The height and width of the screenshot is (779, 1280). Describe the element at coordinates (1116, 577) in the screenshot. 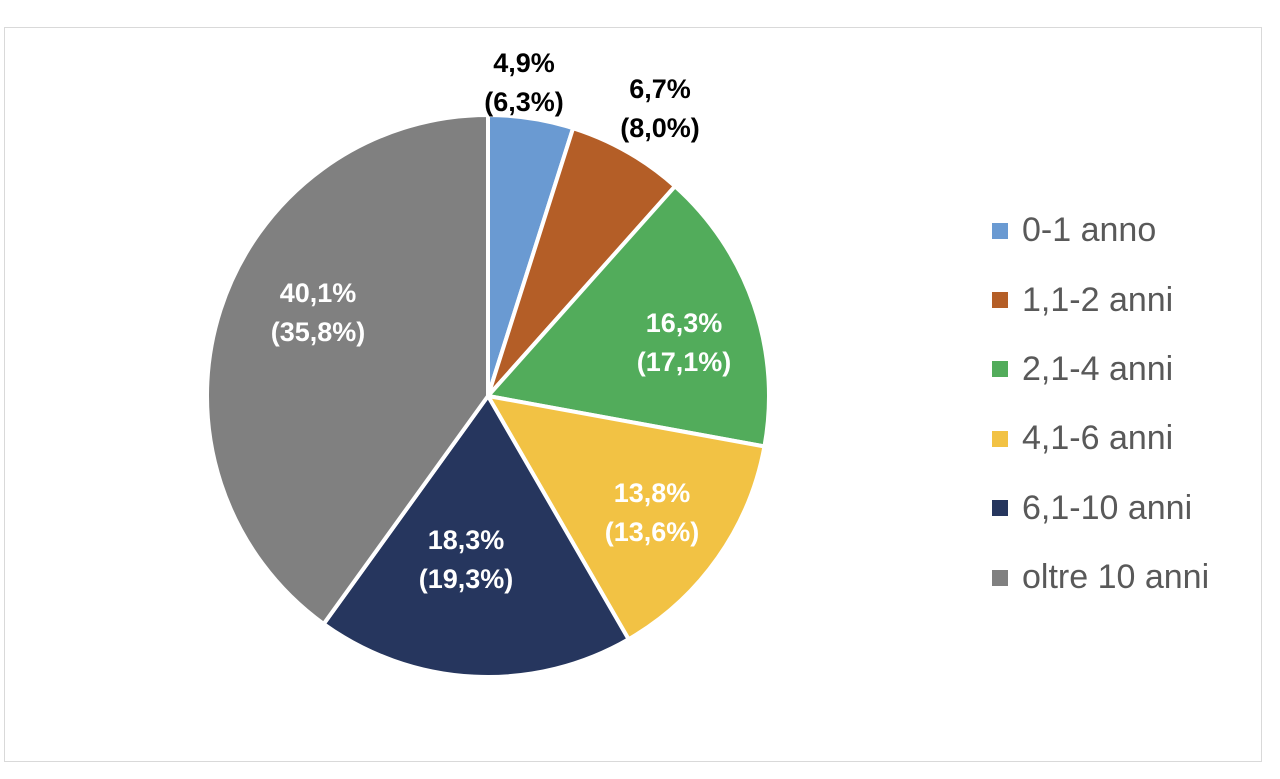

I see `legend-label: oltre 10 anni` at that location.